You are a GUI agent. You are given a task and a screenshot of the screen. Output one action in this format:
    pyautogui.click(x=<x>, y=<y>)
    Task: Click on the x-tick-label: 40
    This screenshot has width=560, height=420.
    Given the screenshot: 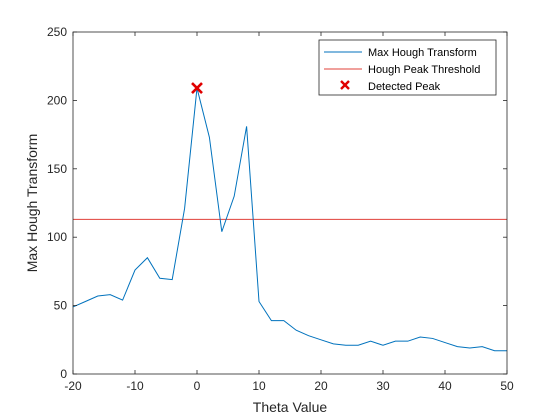 What is the action you would take?
    pyautogui.click(x=445, y=386)
    